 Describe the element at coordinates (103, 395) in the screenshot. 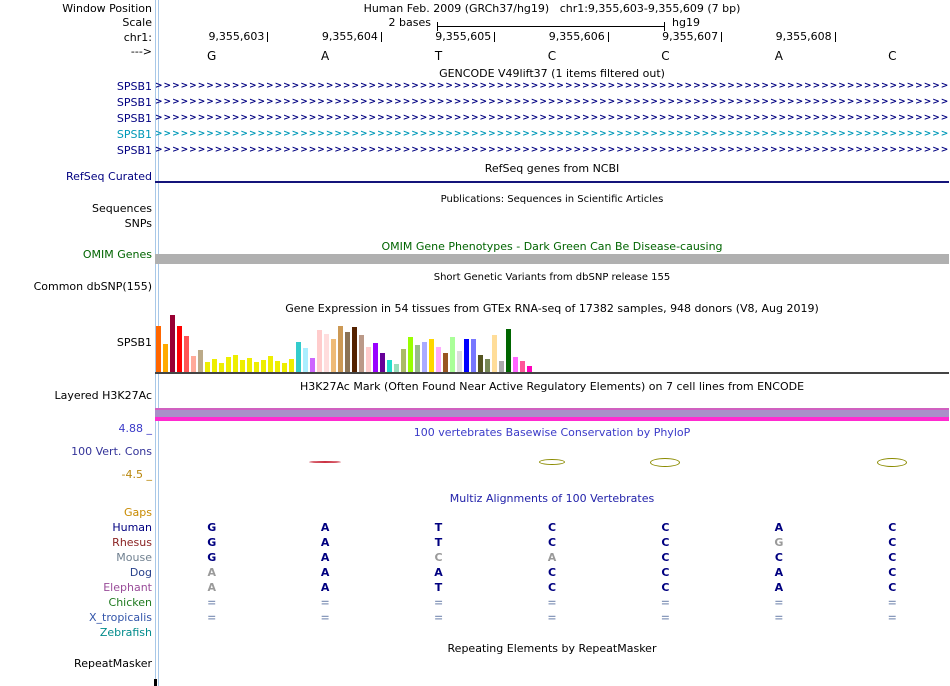

I see `layered-h3k27ac-label: Layered H3K27Ac` at that location.